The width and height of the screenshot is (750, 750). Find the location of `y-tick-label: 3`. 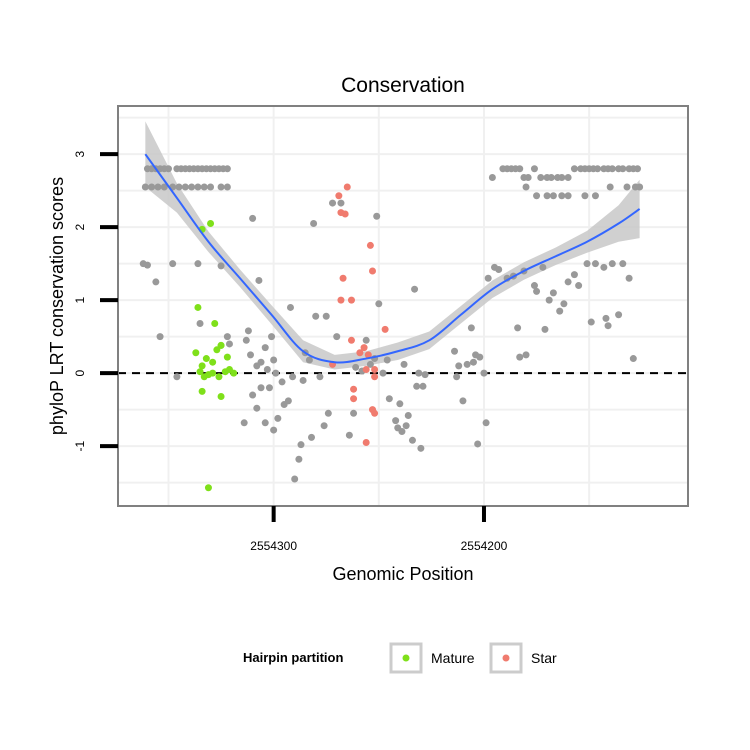

y-tick-label: 3 is located at coordinates (80, 154).